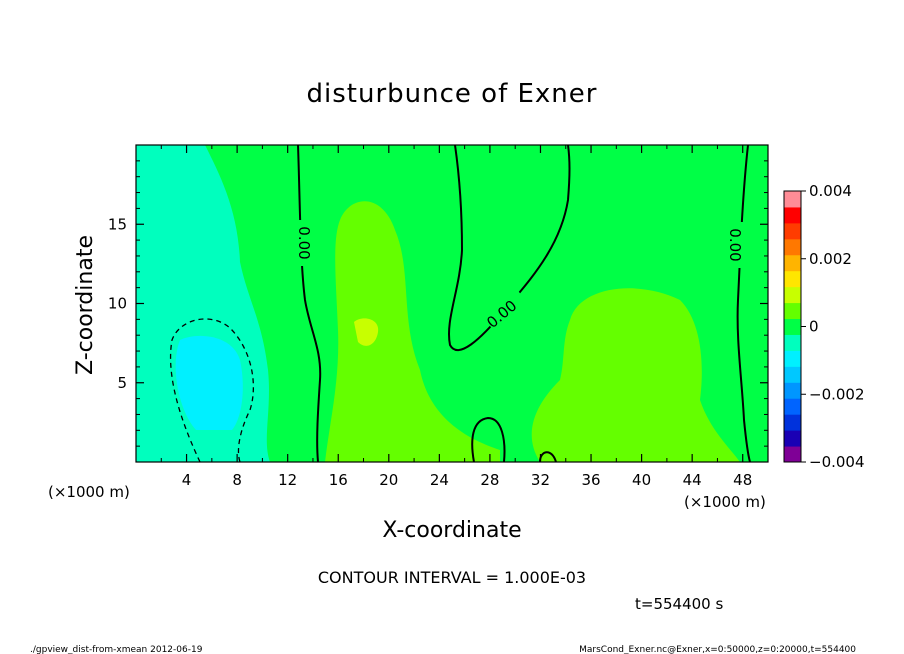  Describe the element at coordinates (187, 480) in the screenshot. I see `x-tick-label: 4` at that location.